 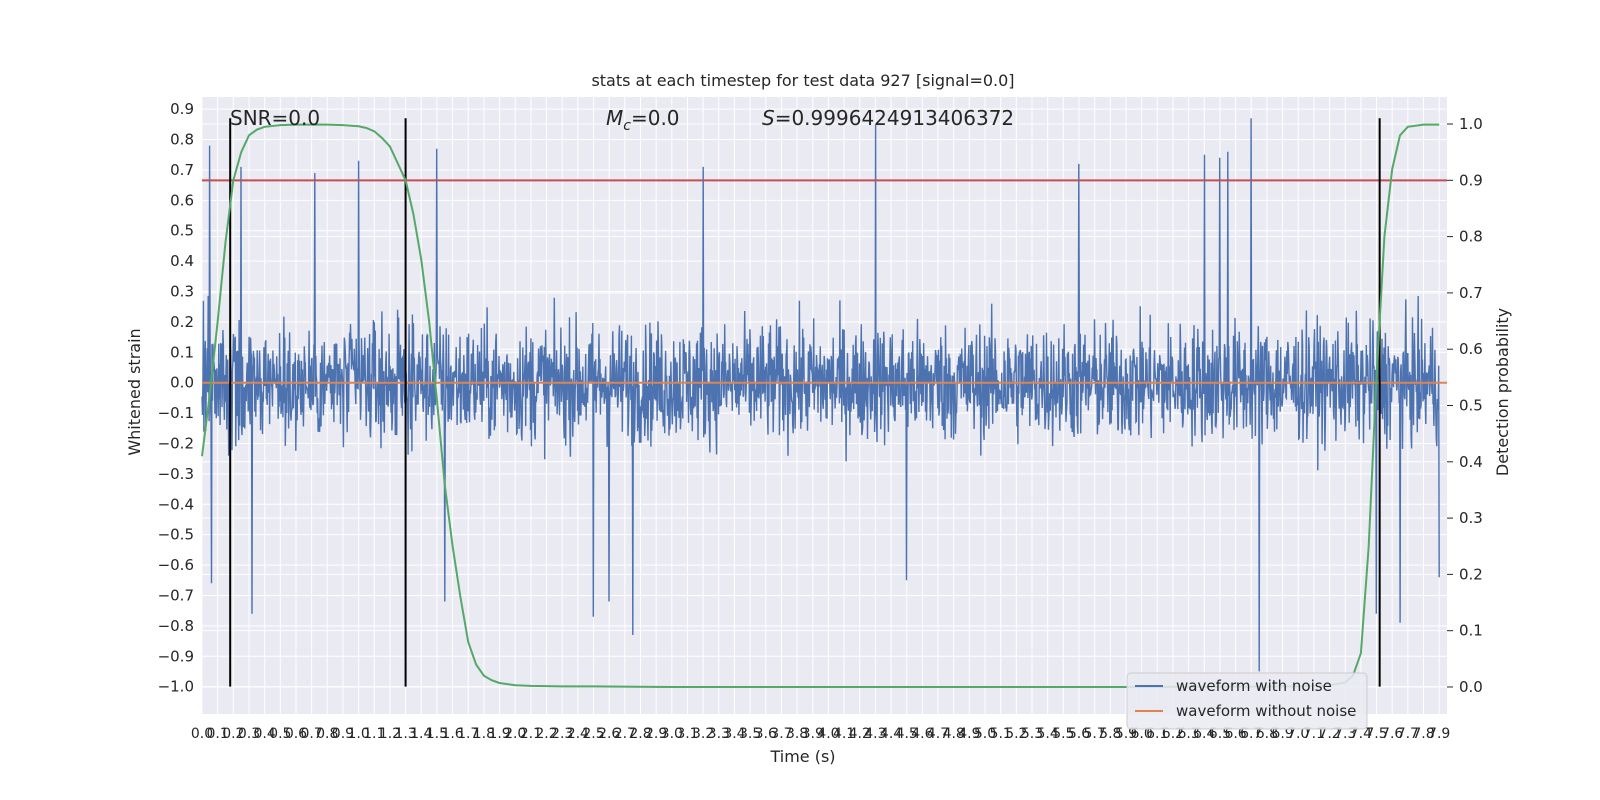 What do you see at coordinates (703, 734) in the screenshot?
I see `x-tick-label: 3.2` at bounding box center [703, 734].